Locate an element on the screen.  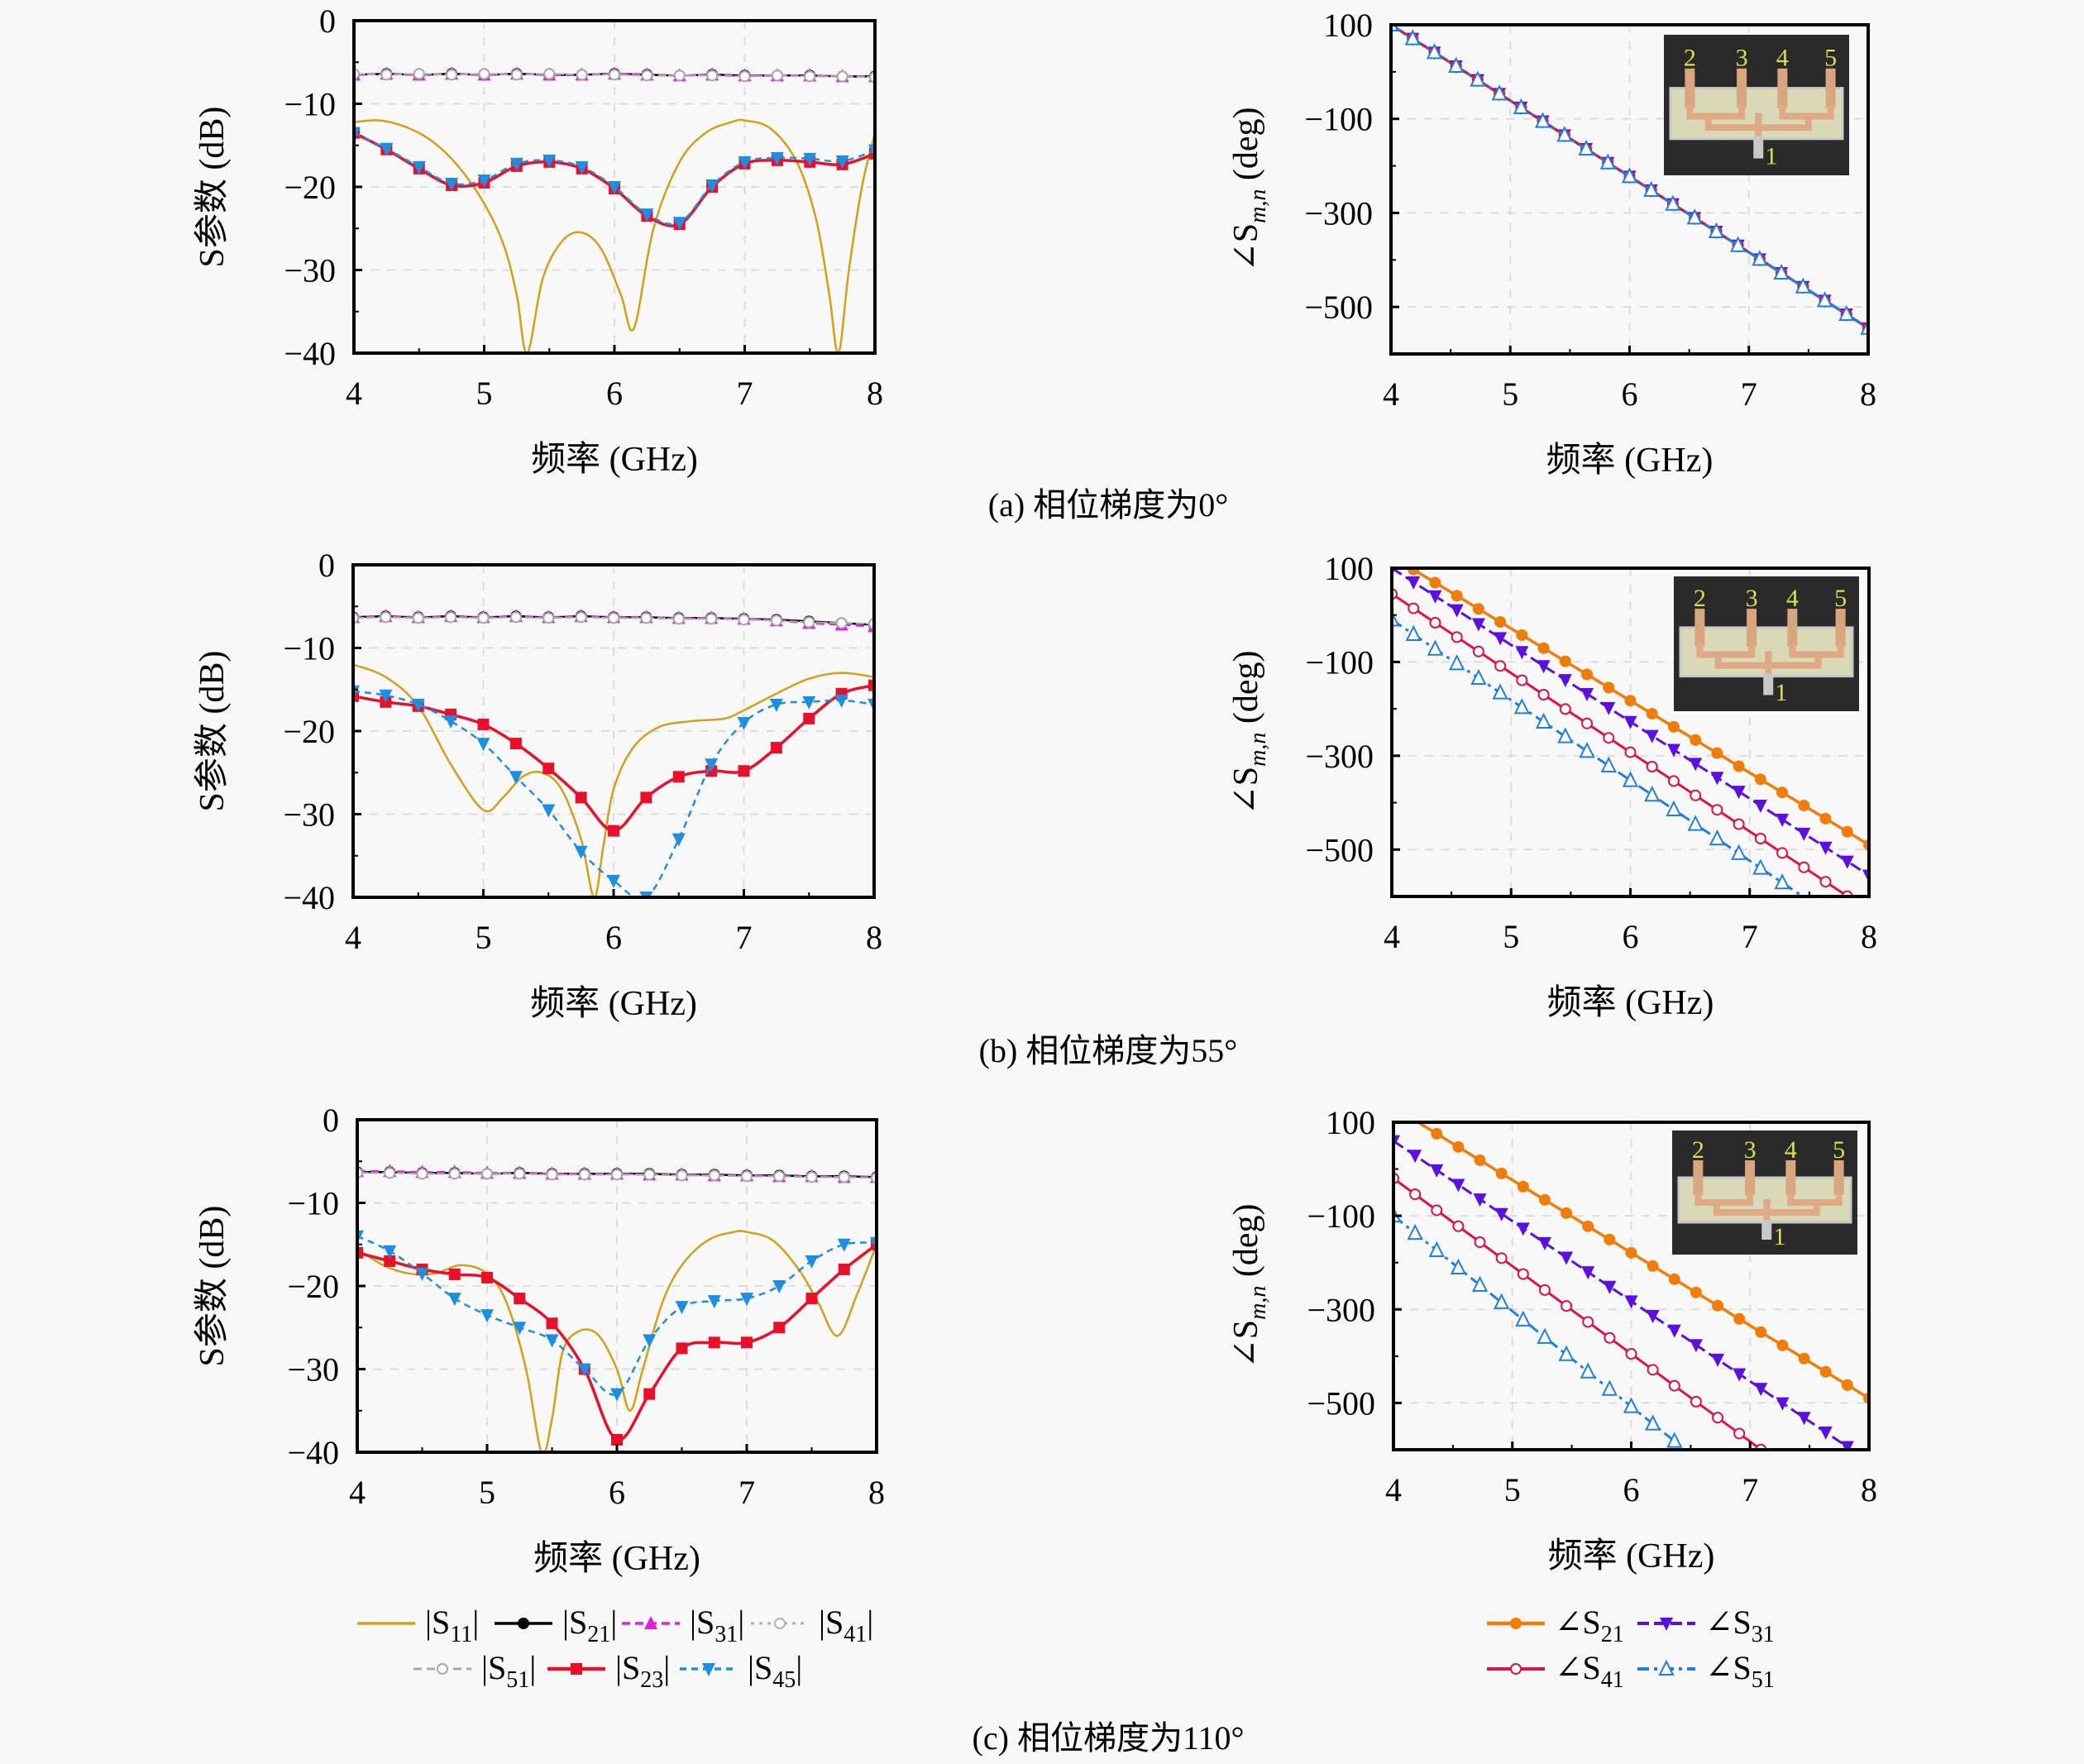
y-tick-label: −300 is located at coordinates (1338, 213).